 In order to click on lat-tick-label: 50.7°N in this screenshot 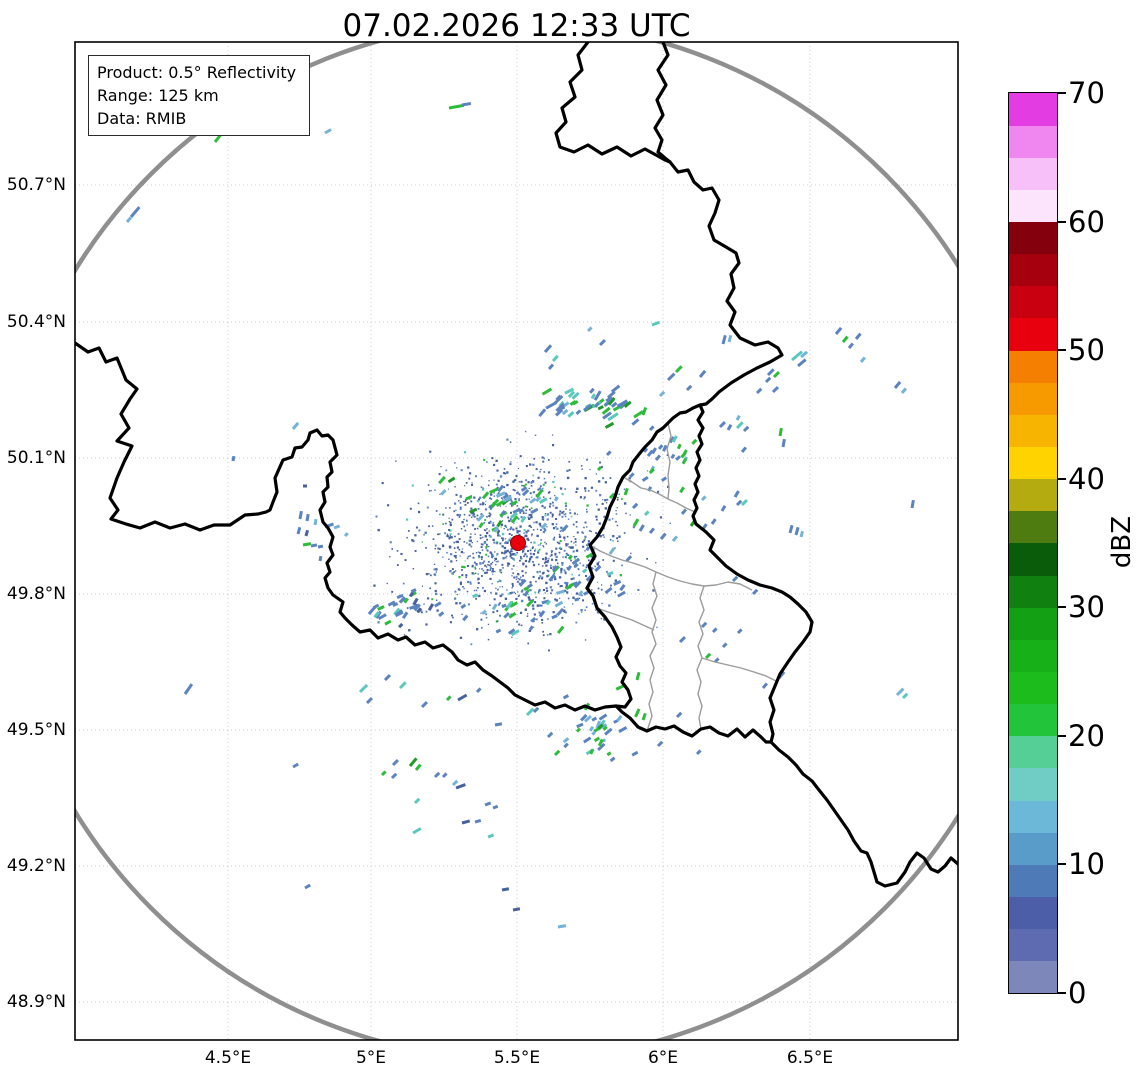, I will do `click(36, 185)`.